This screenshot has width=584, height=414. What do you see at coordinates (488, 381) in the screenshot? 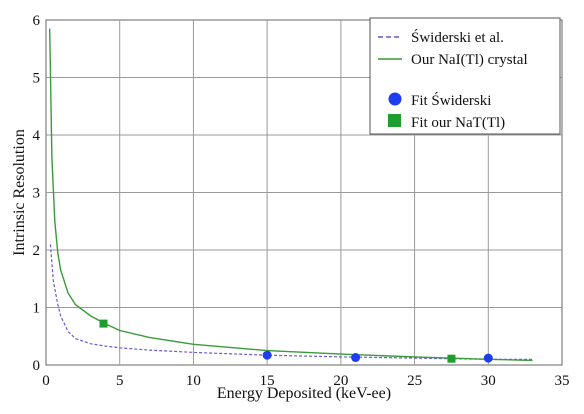
I see `x-tick-label: 30` at bounding box center [488, 381].